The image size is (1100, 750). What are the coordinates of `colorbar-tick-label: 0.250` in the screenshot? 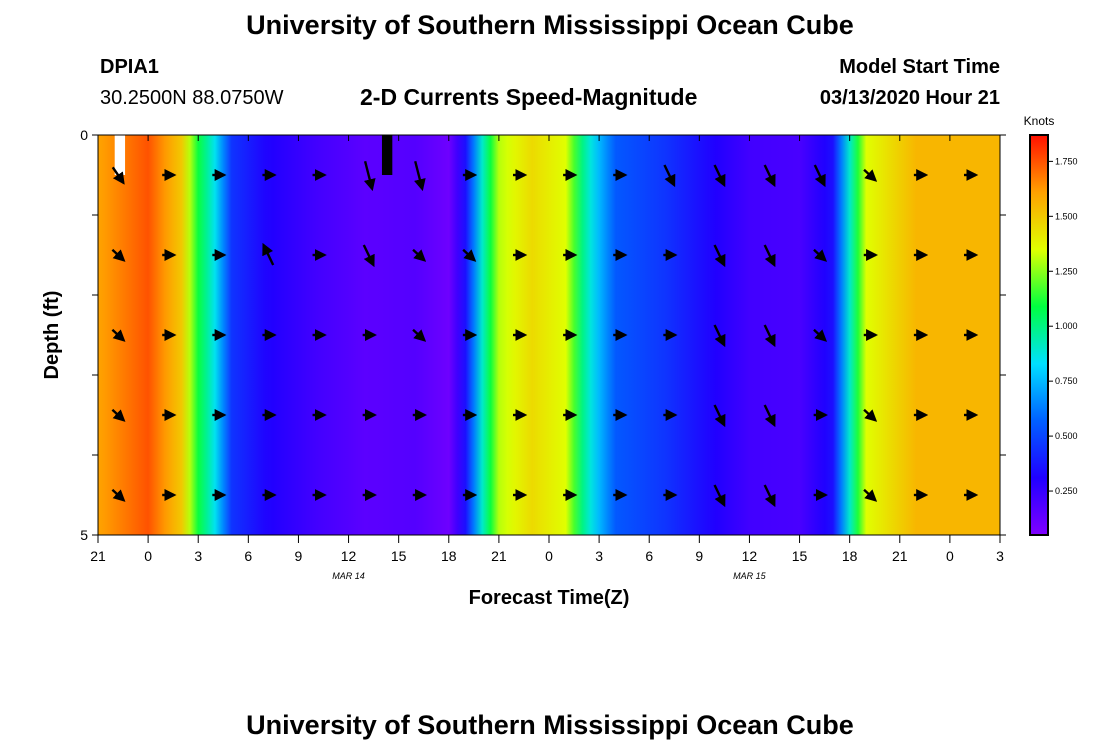 It's located at (1066, 491).